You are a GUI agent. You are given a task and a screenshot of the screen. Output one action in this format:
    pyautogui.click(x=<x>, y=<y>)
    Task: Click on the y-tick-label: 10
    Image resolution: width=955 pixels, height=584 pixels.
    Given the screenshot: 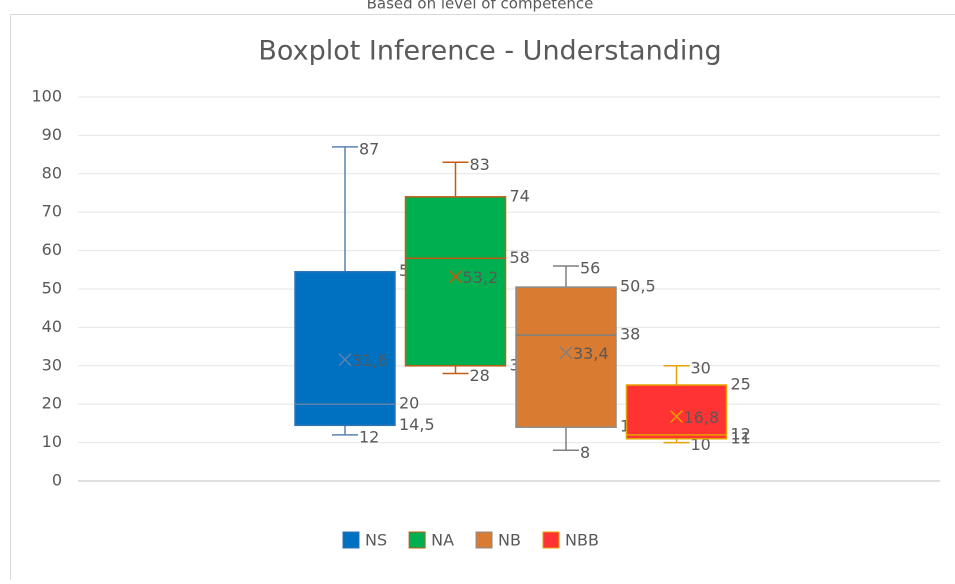 What is the action you would take?
    pyautogui.click(x=52, y=441)
    